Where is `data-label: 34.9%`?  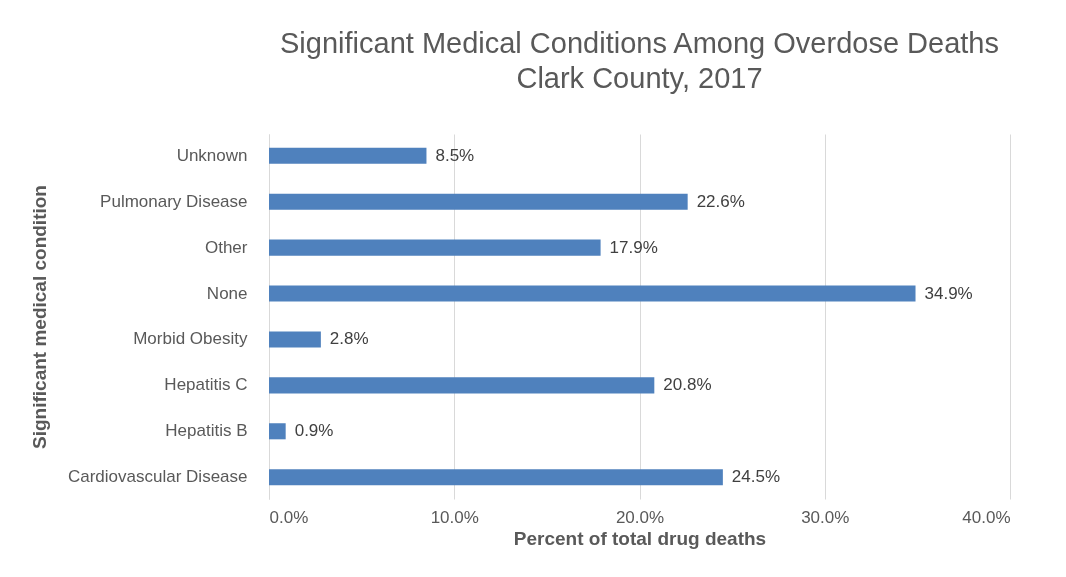 data-label: 34.9% is located at coordinates (948, 293).